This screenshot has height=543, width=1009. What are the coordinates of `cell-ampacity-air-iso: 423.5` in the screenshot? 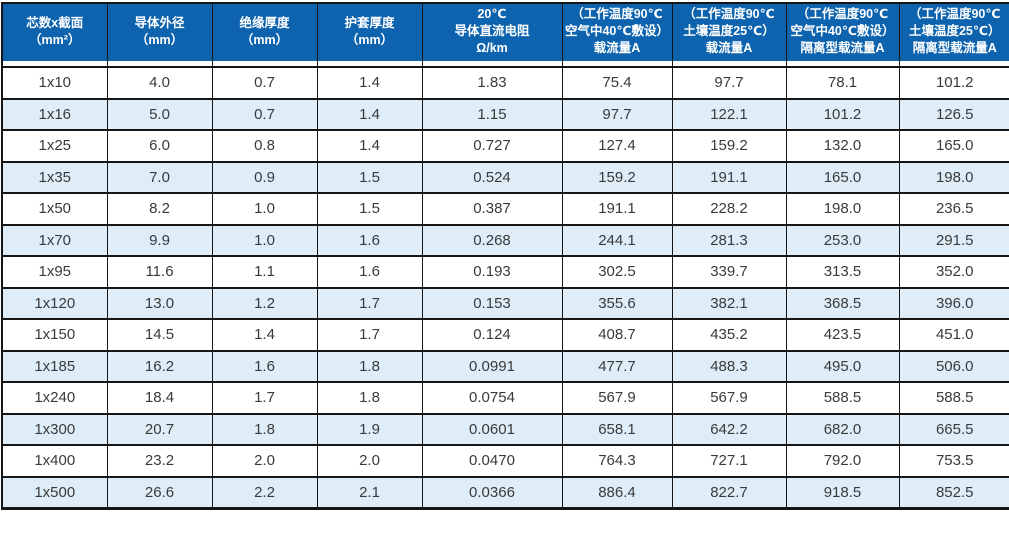 It's located at (842, 334).